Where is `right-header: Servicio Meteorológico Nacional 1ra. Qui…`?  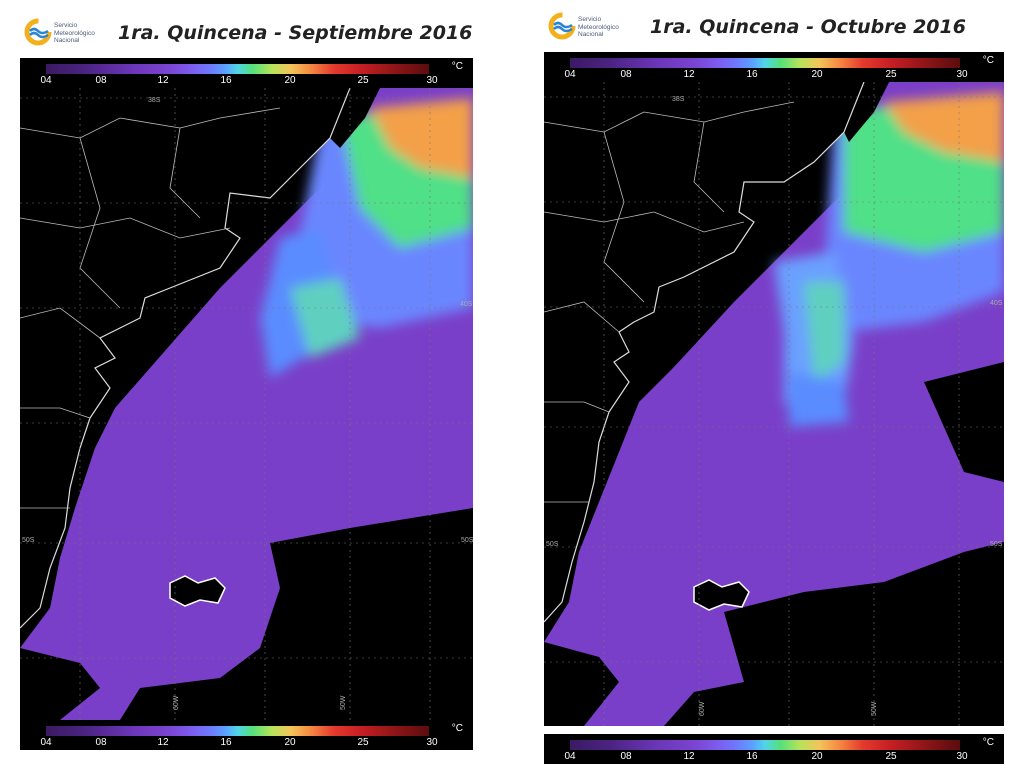
right-header: Servicio Meteorológico Nacional 1ra. Qui… is located at coordinates (778, 28).